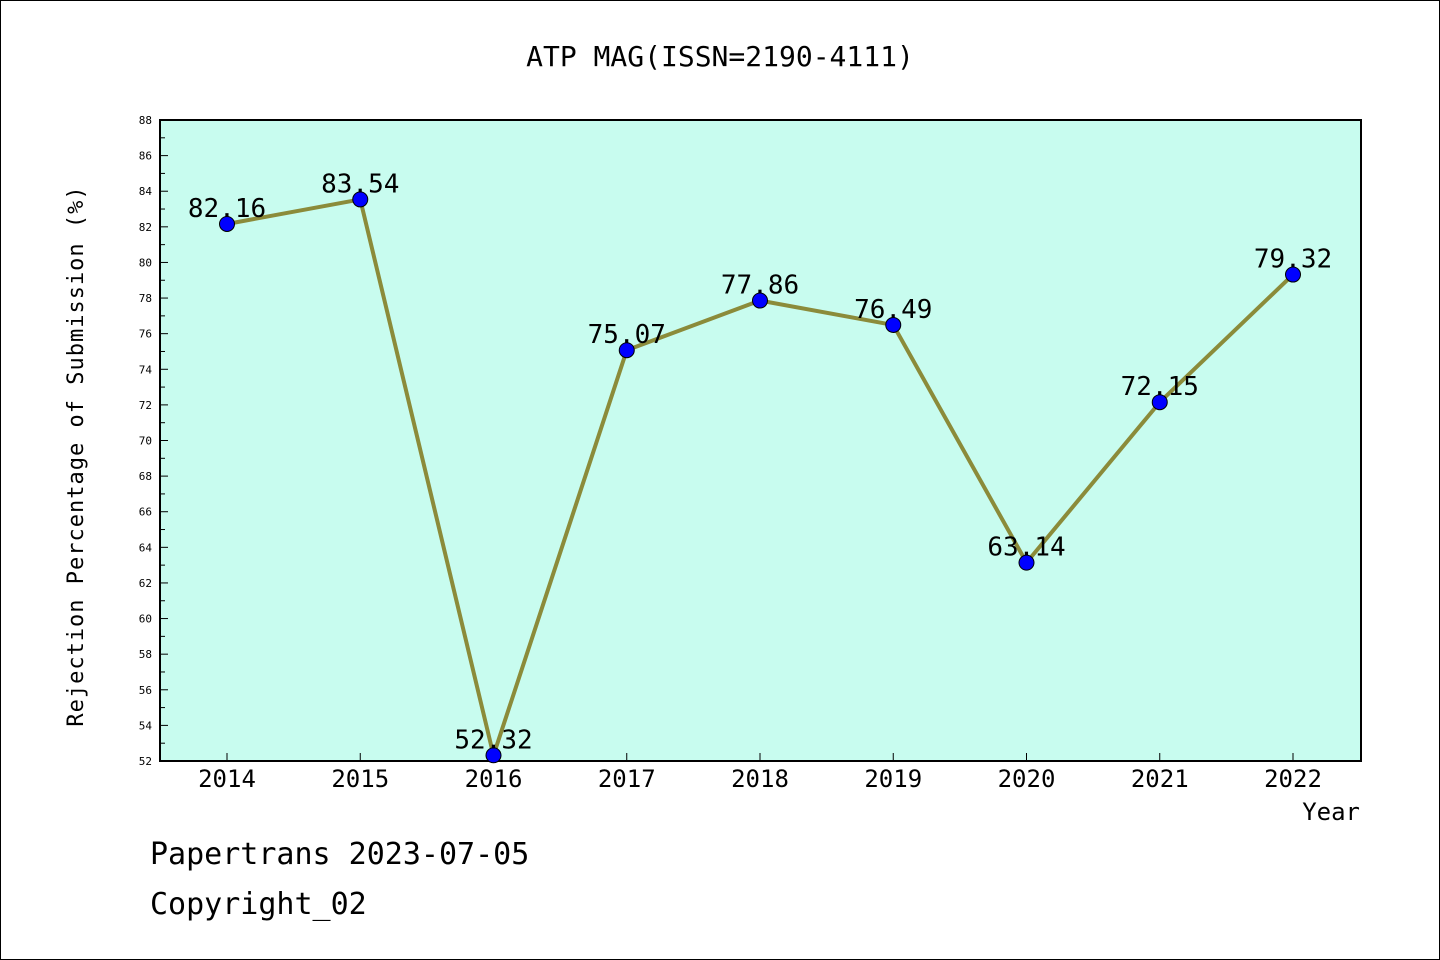 The height and width of the screenshot is (960, 1440). What do you see at coordinates (145, 441) in the screenshot?
I see `y-tick-label: 70` at bounding box center [145, 441].